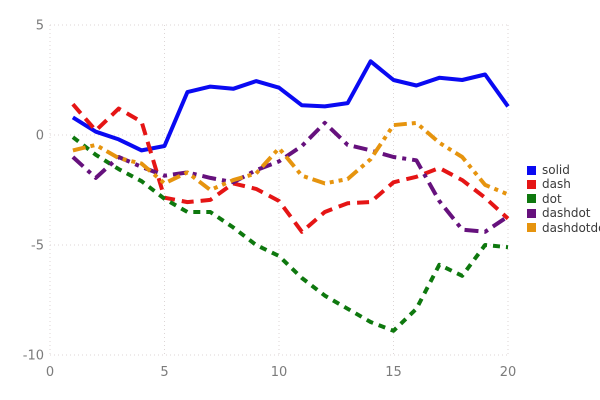 Image resolution: width=600 pixels, height=400 pixels. I want to click on y-tick-label--10: -10, so click(33, 356).